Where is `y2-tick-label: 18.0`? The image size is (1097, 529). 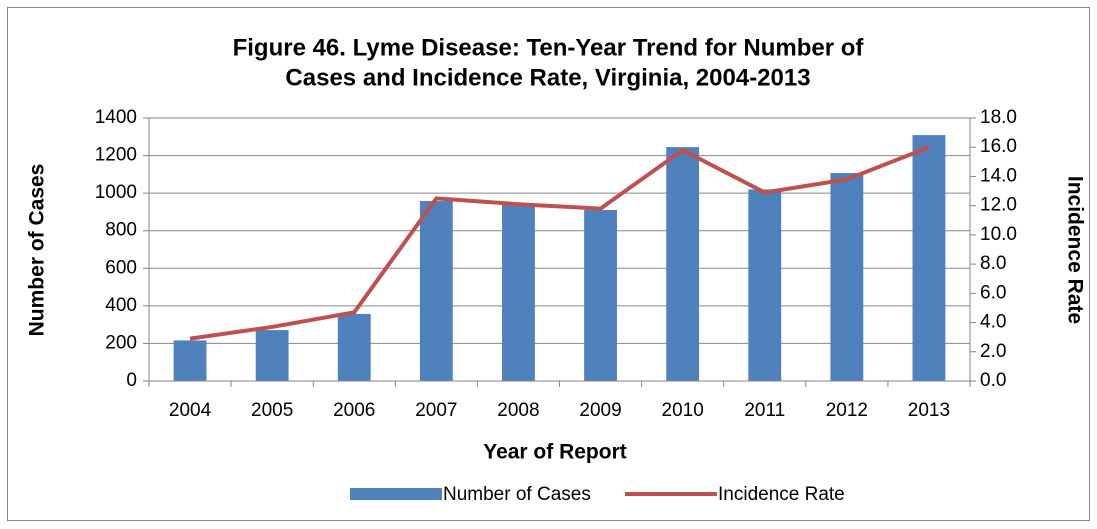 y2-tick-label: 18.0 is located at coordinates (998, 117).